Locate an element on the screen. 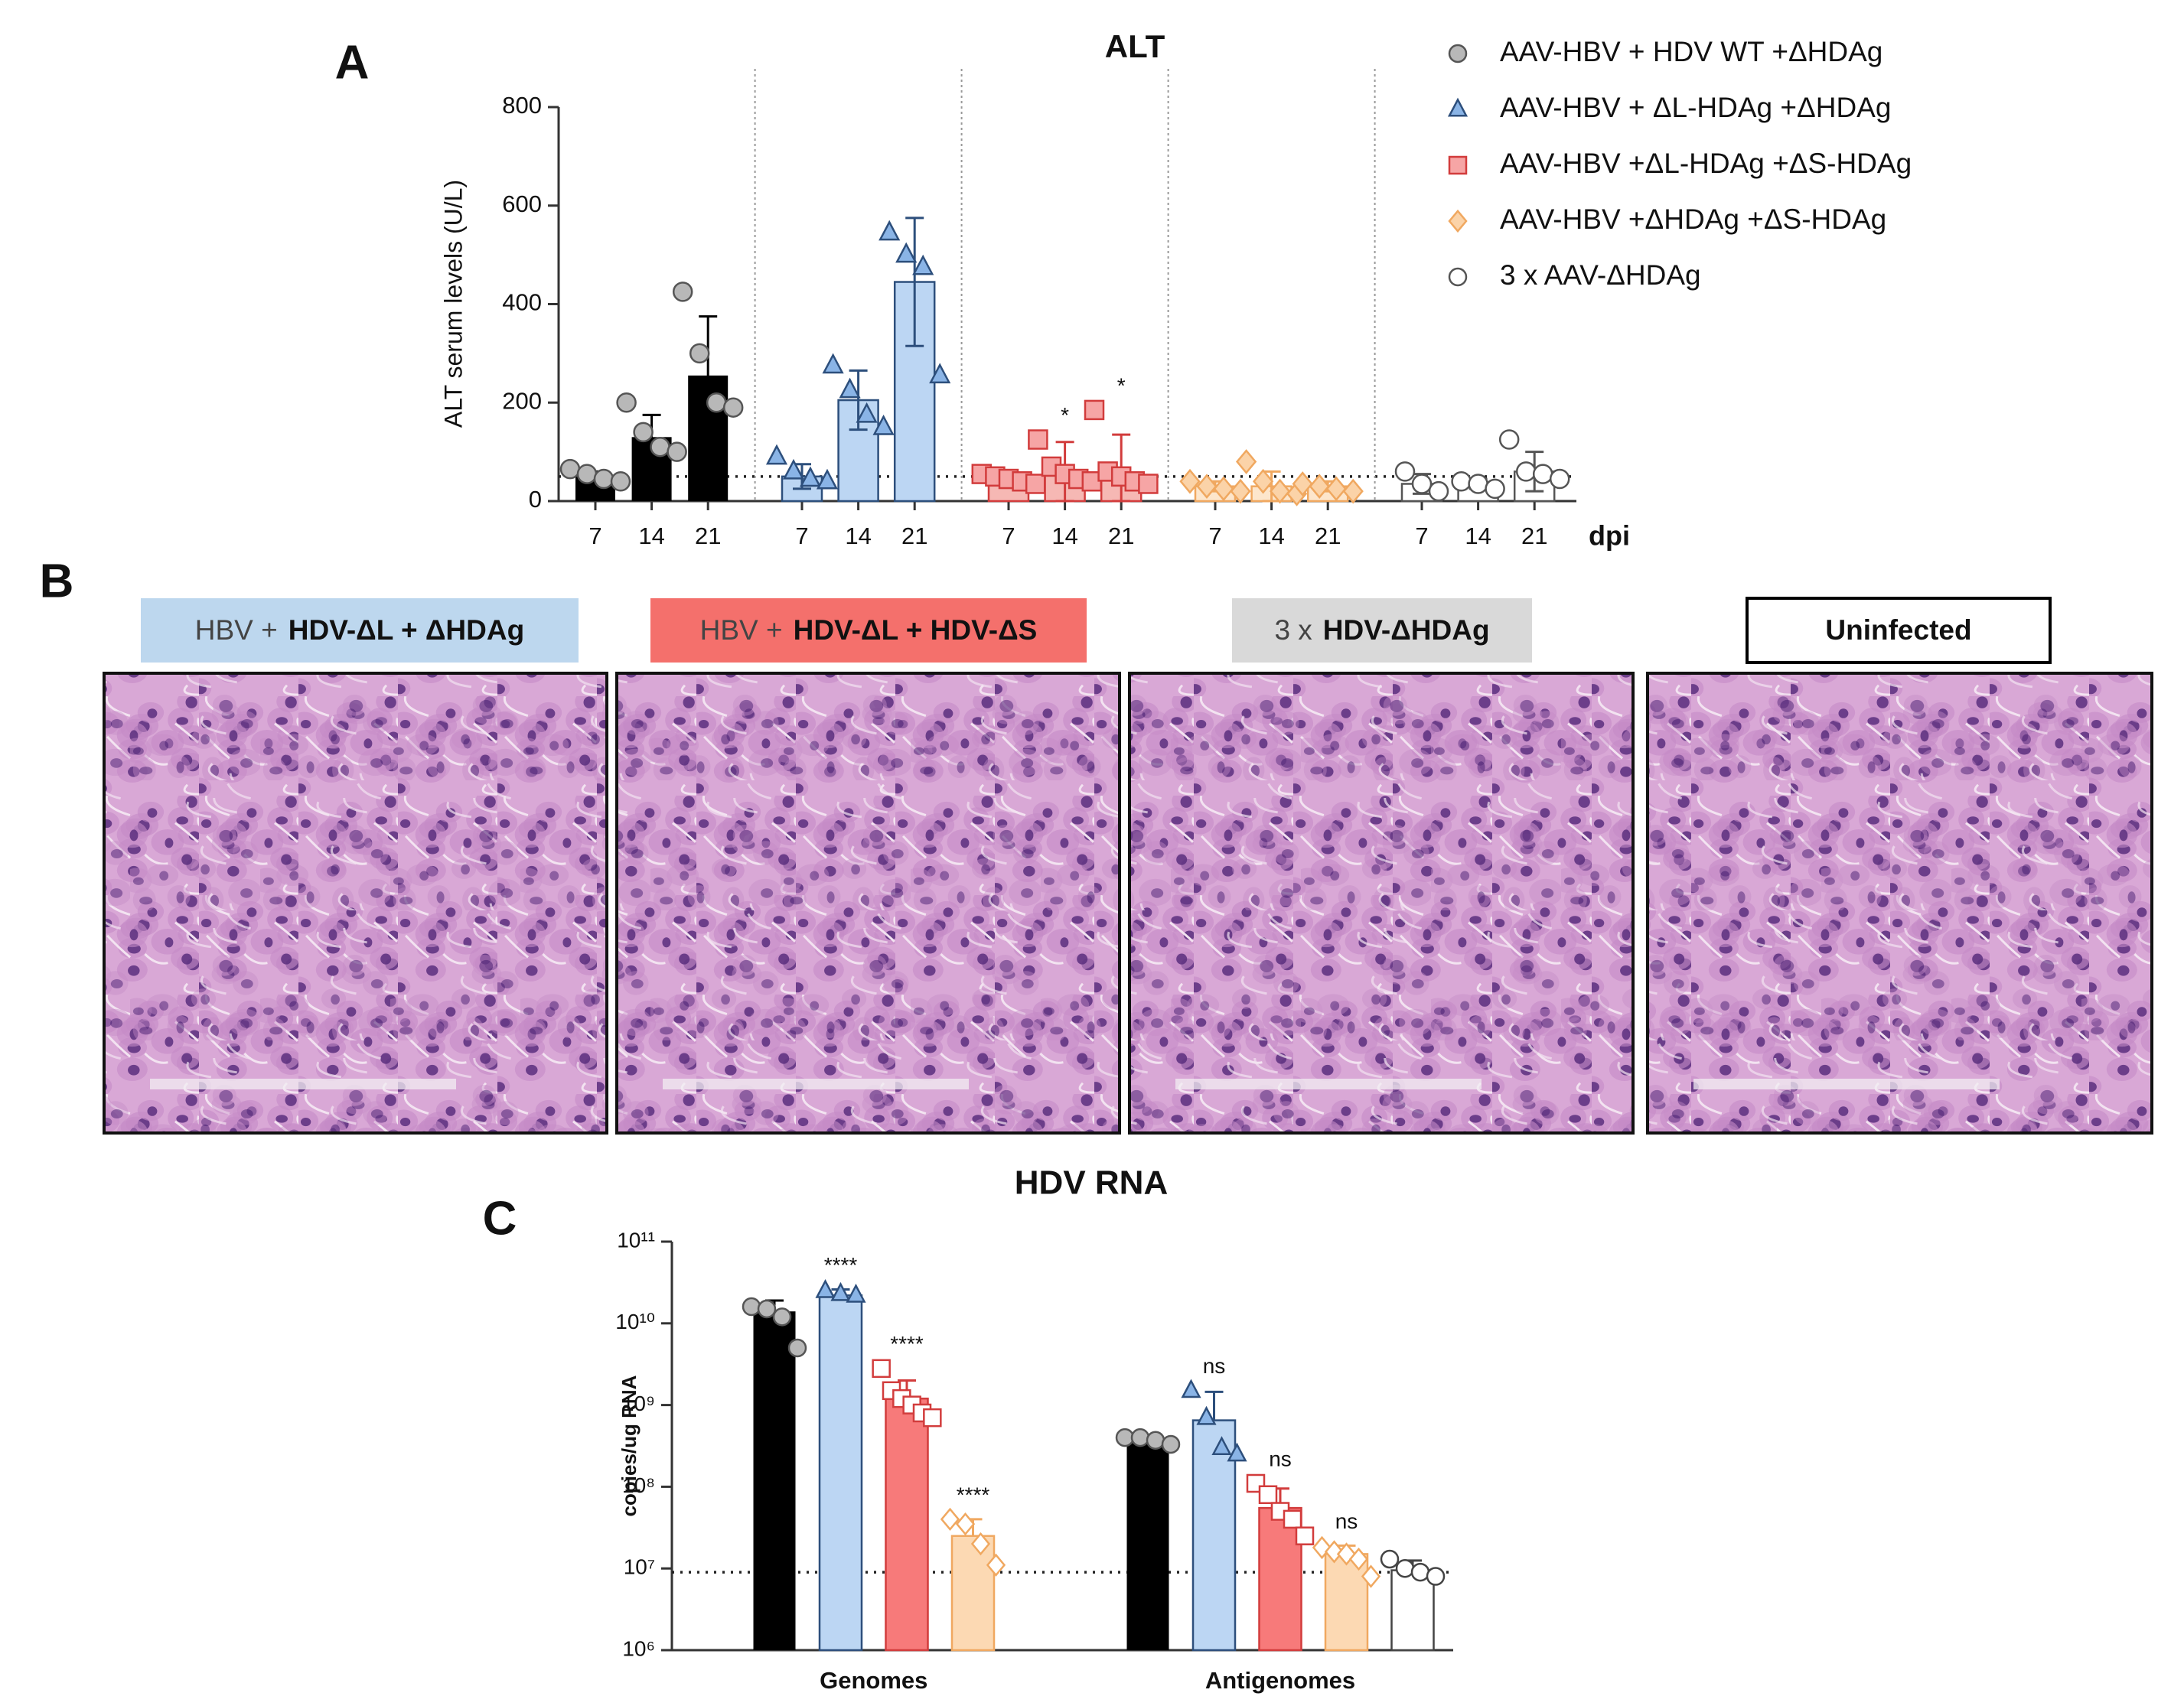 Image resolution: width=2184 pixels, height=1706 pixels. y-tick-label: 200 is located at coordinates (522, 400).